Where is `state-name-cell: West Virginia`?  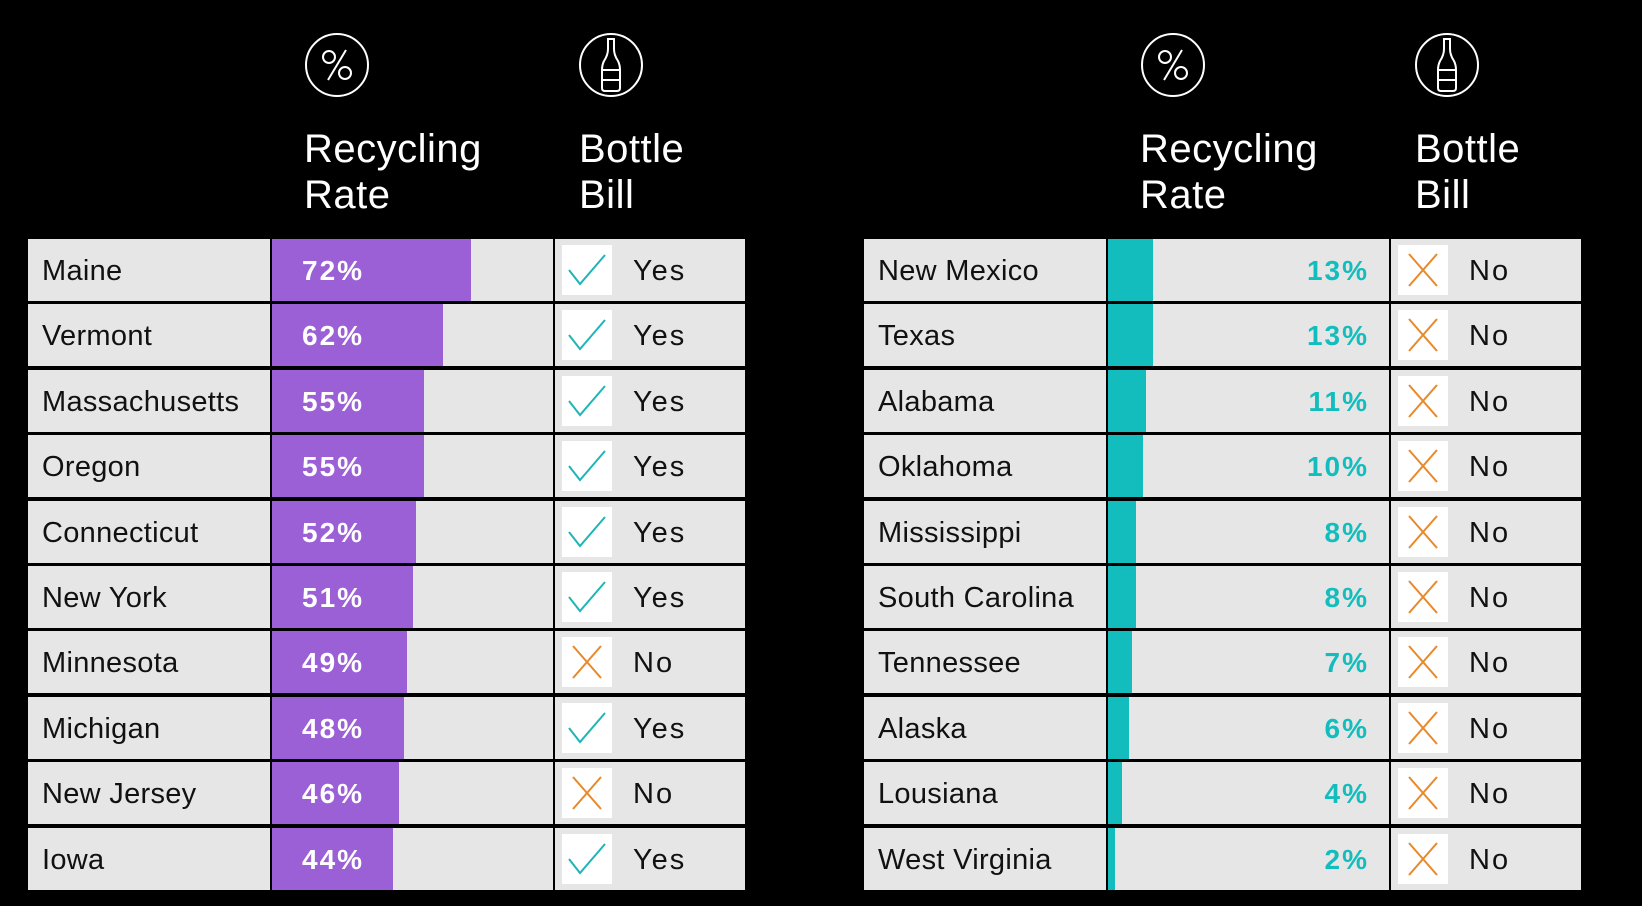
state-name-cell: West Virginia is located at coordinates (985, 858).